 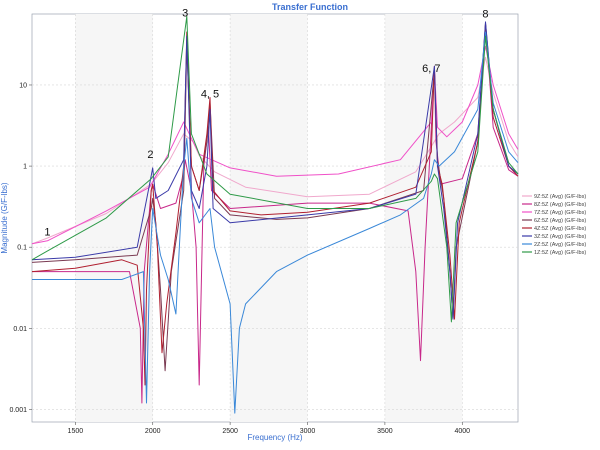 I want to click on y-tick-label: 0.001, so click(x=18, y=410).